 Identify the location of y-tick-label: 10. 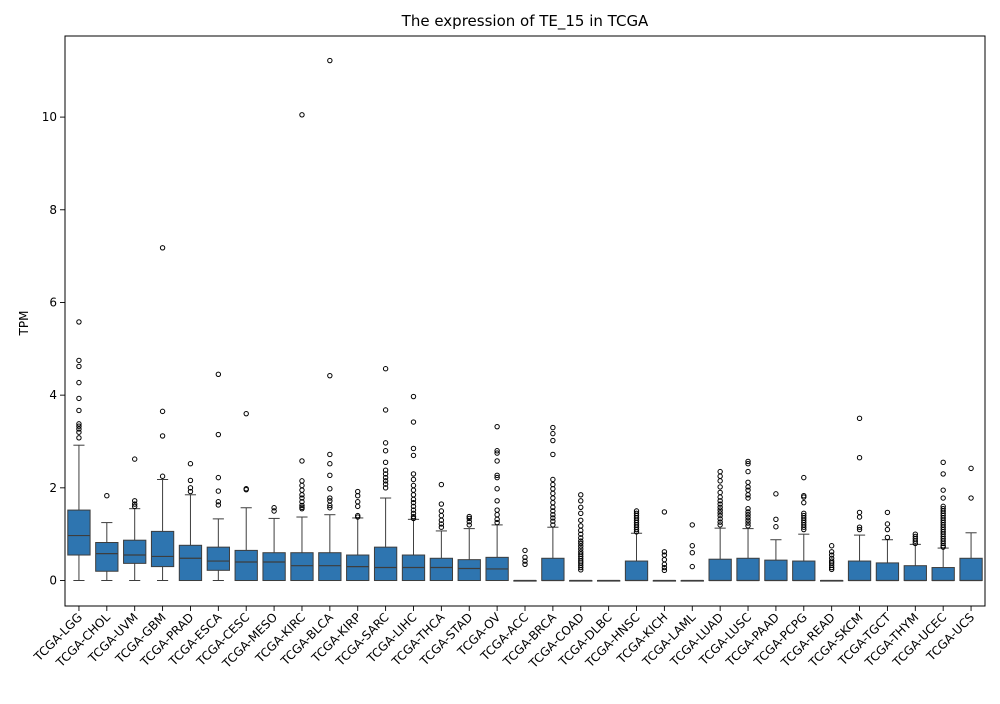
(49, 117).